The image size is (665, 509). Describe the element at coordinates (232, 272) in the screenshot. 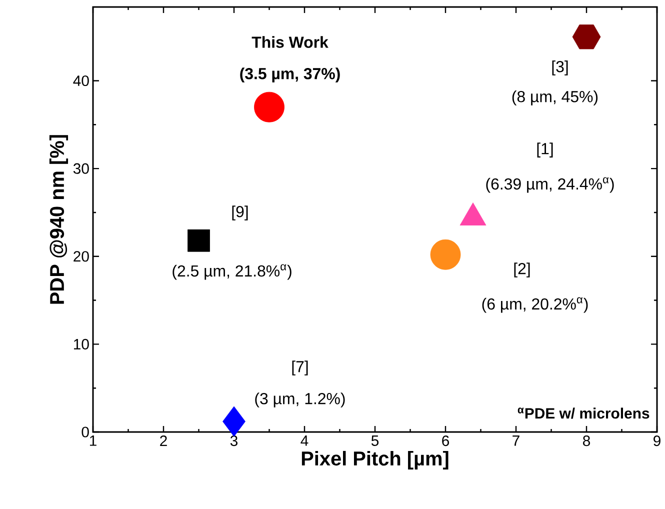

I see `annotation: (2.5 µm, 21.8%$^{α}$)` at that location.